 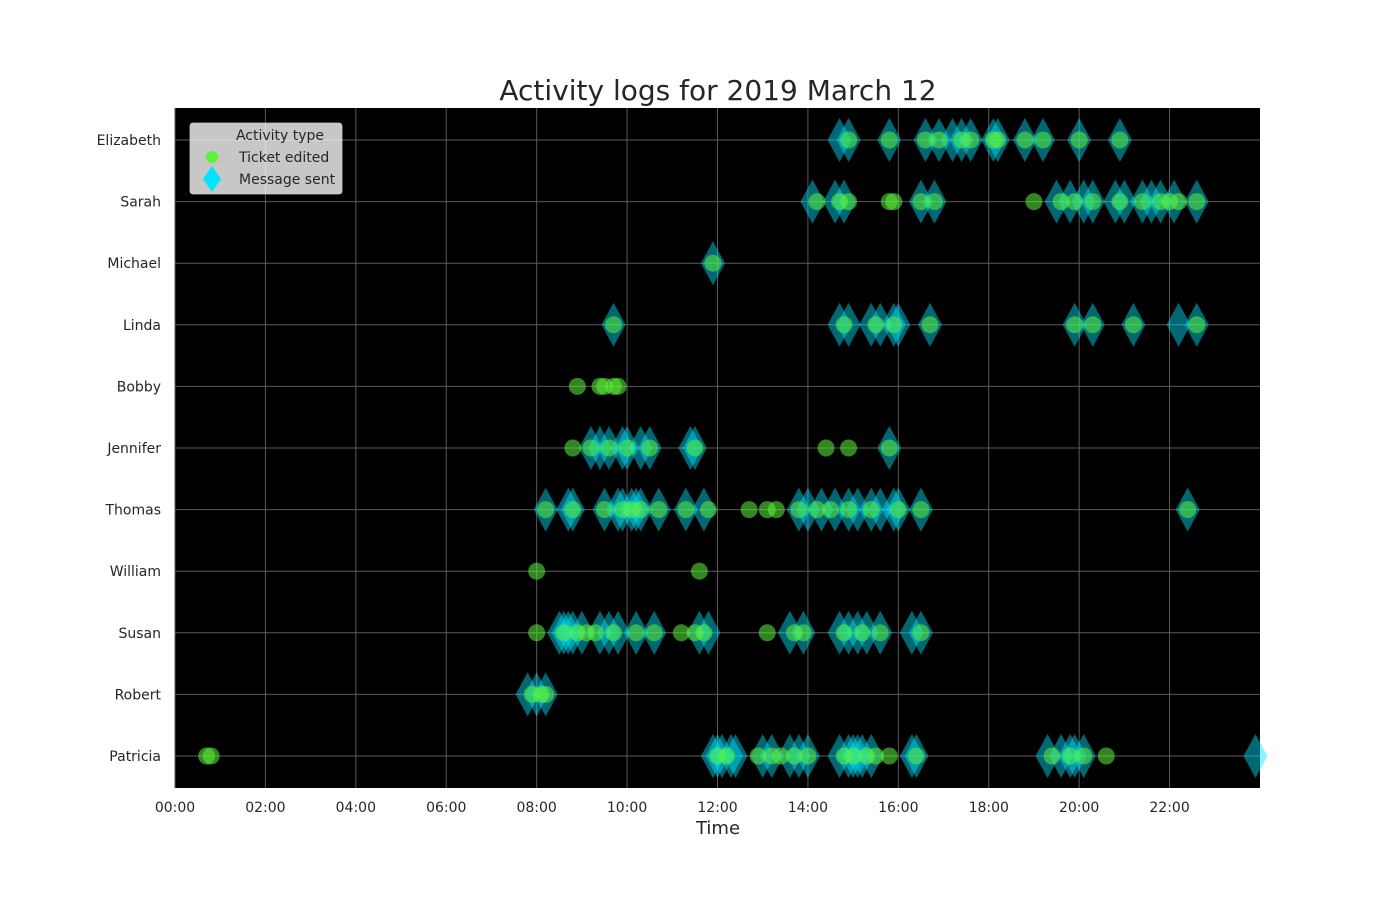 I want to click on x-tick-label: 18:00, so click(x=989, y=808).